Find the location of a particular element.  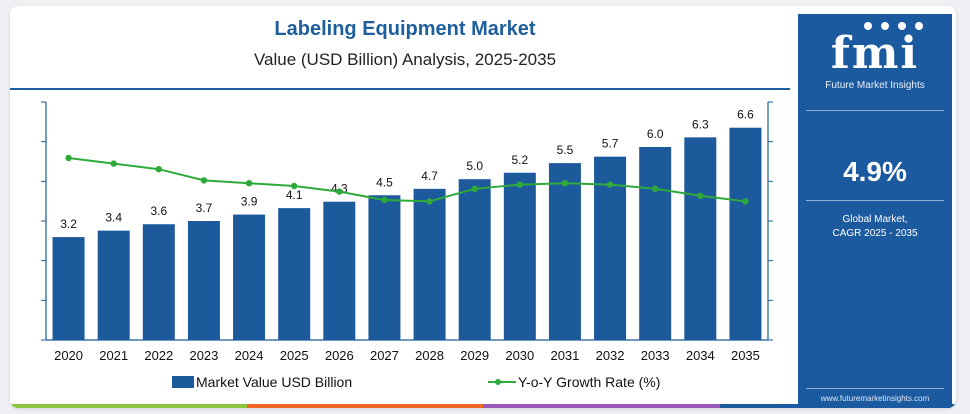

website-url: www.futuremarketinsights.com is located at coordinates (875, 398).